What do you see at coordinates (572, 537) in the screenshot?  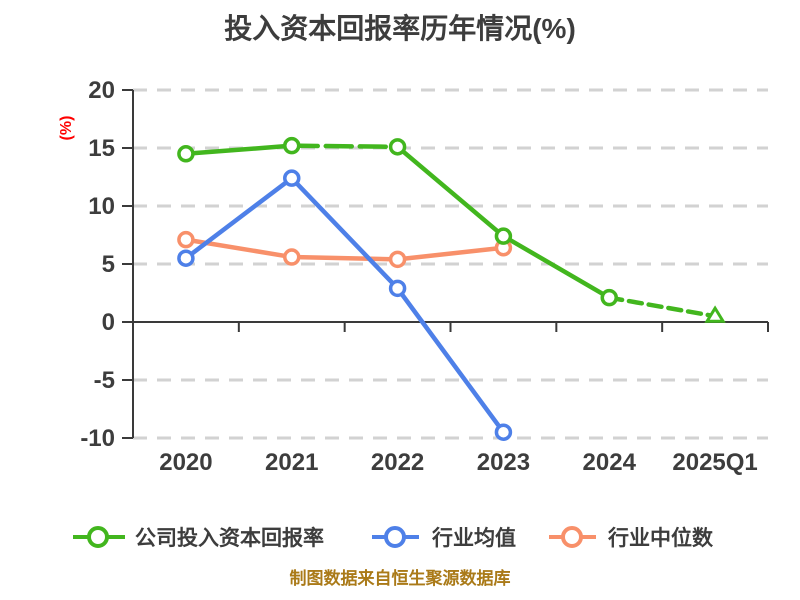 I see `legend-marker-industry-median-icon` at bounding box center [572, 537].